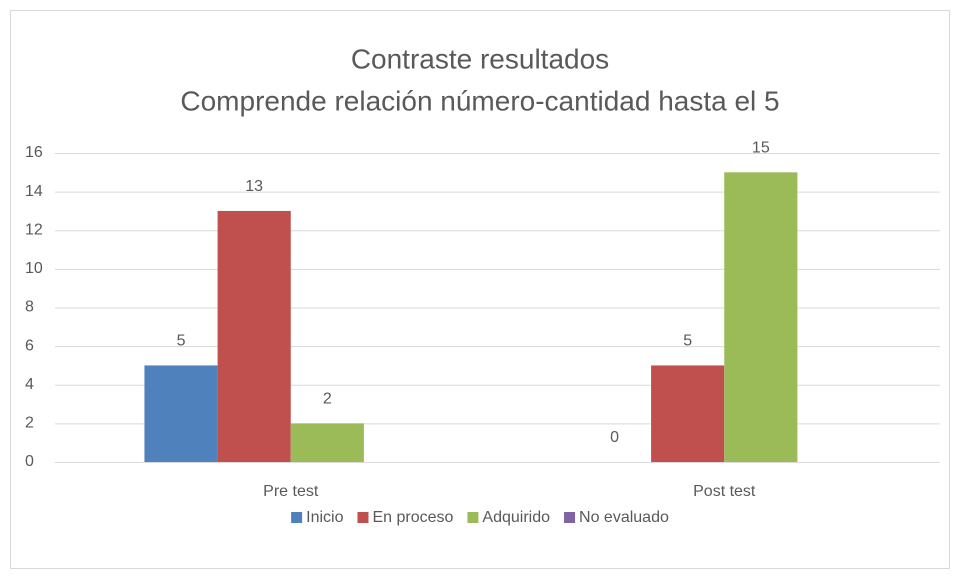  I want to click on legend: Inicio En proceso Adquirido No evaluado, so click(480, 517).